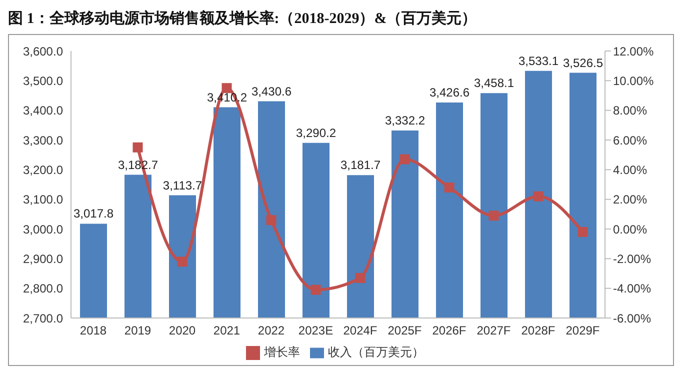 The height and width of the screenshot is (377, 682). Describe the element at coordinates (182, 331) in the screenshot. I see `x-tick-label: 2020` at that location.